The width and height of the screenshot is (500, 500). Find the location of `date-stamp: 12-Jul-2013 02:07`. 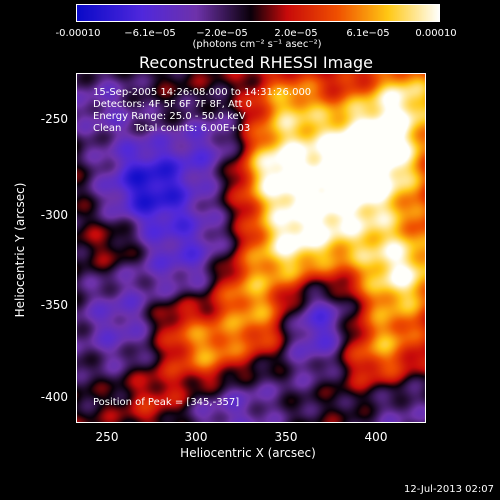

date-stamp: 12-Jul-2013 02:07 is located at coordinates (448, 489).